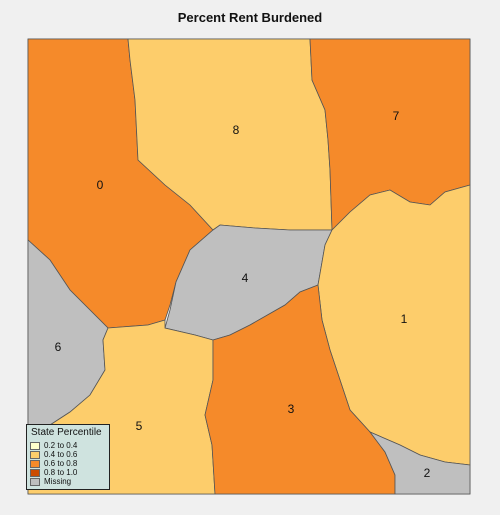  I want to click on map-title: Percent Rent Burdened, so click(250, 17).